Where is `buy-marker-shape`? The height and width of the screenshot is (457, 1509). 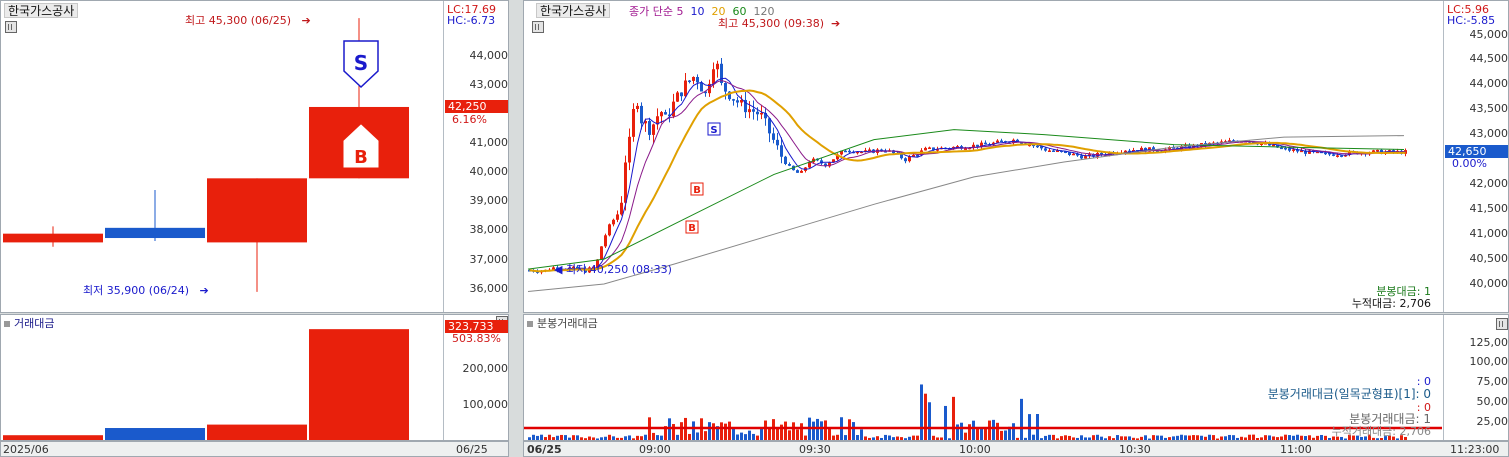 buy-marker-shape is located at coordinates (361, 146).